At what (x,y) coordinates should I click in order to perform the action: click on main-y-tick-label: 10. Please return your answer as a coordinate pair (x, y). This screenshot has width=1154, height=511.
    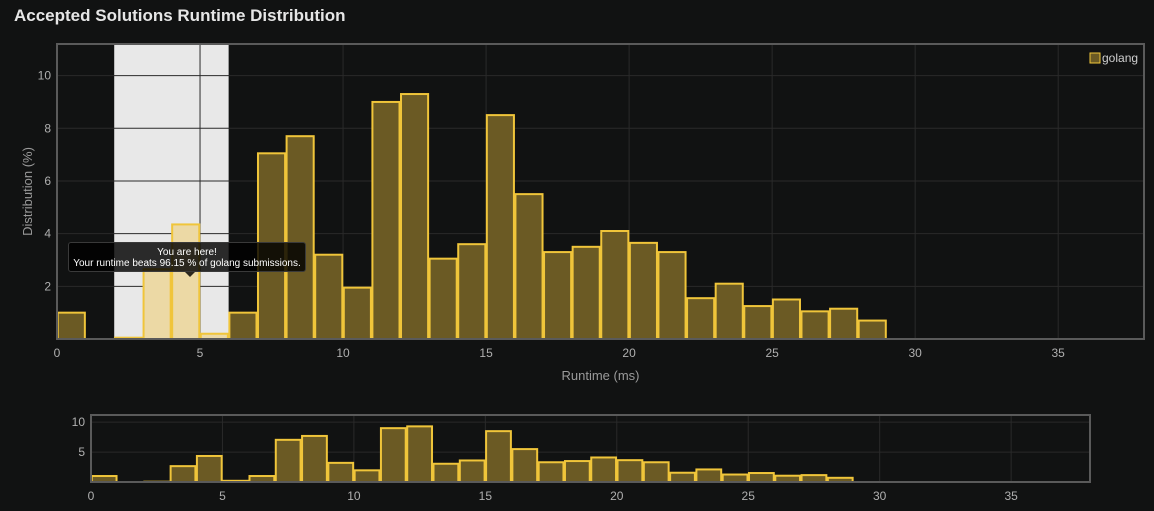
    Looking at the image, I should click on (45, 76).